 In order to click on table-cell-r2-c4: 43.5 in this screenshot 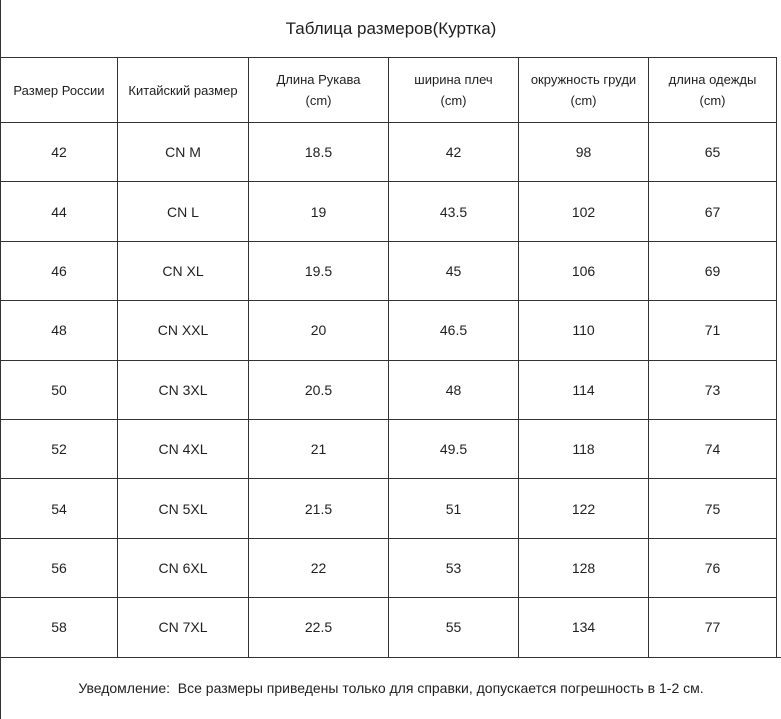, I will do `click(453, 211)`.